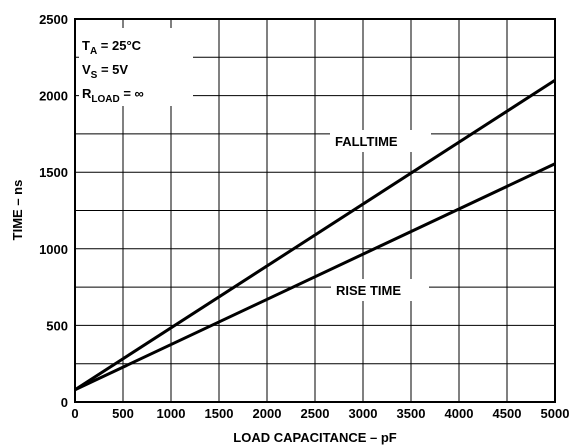 The width and height of the screenshot is (585, 446). What do you see at coordinates (363, 413) in the screenshot?
I see `x-tick-label: 3000` at bounding box center [363, 413].